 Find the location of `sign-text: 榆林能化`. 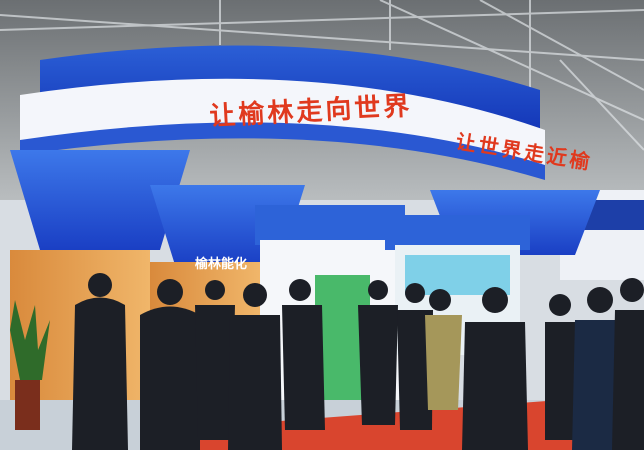

sign-text: 榆林能化 is located at coordinates (221, 264).